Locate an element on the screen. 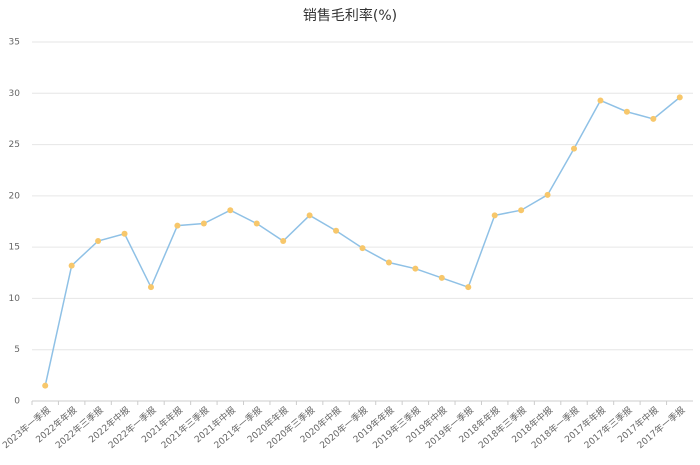  y-tick-label: 10 is located at coordinates (15, 299).